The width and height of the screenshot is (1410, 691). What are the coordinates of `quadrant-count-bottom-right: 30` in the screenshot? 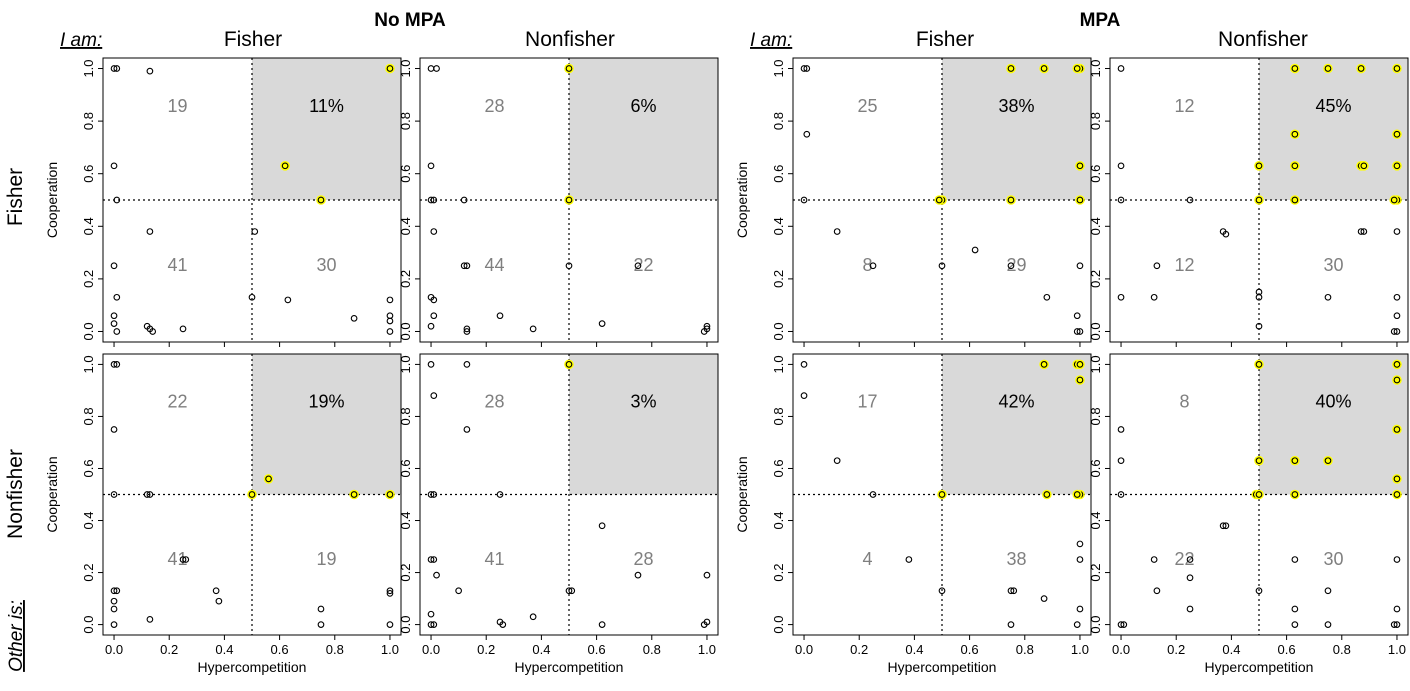 It's located at (1333, 559).